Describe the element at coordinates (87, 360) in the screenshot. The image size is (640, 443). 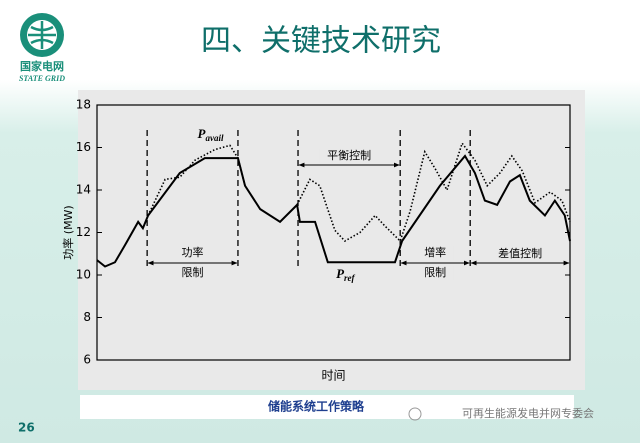
I see `y-tick-label: 6` at that location.